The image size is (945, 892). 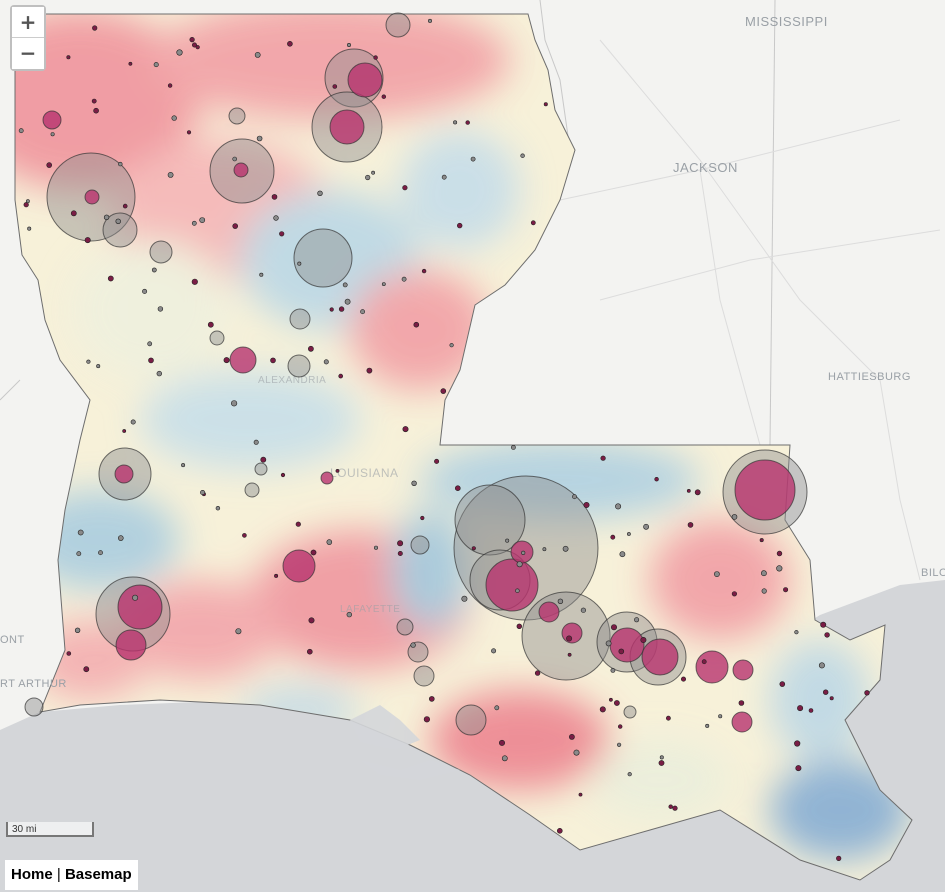 I want to click on scale-bar: 30 mi, so click(x=50, y=829).